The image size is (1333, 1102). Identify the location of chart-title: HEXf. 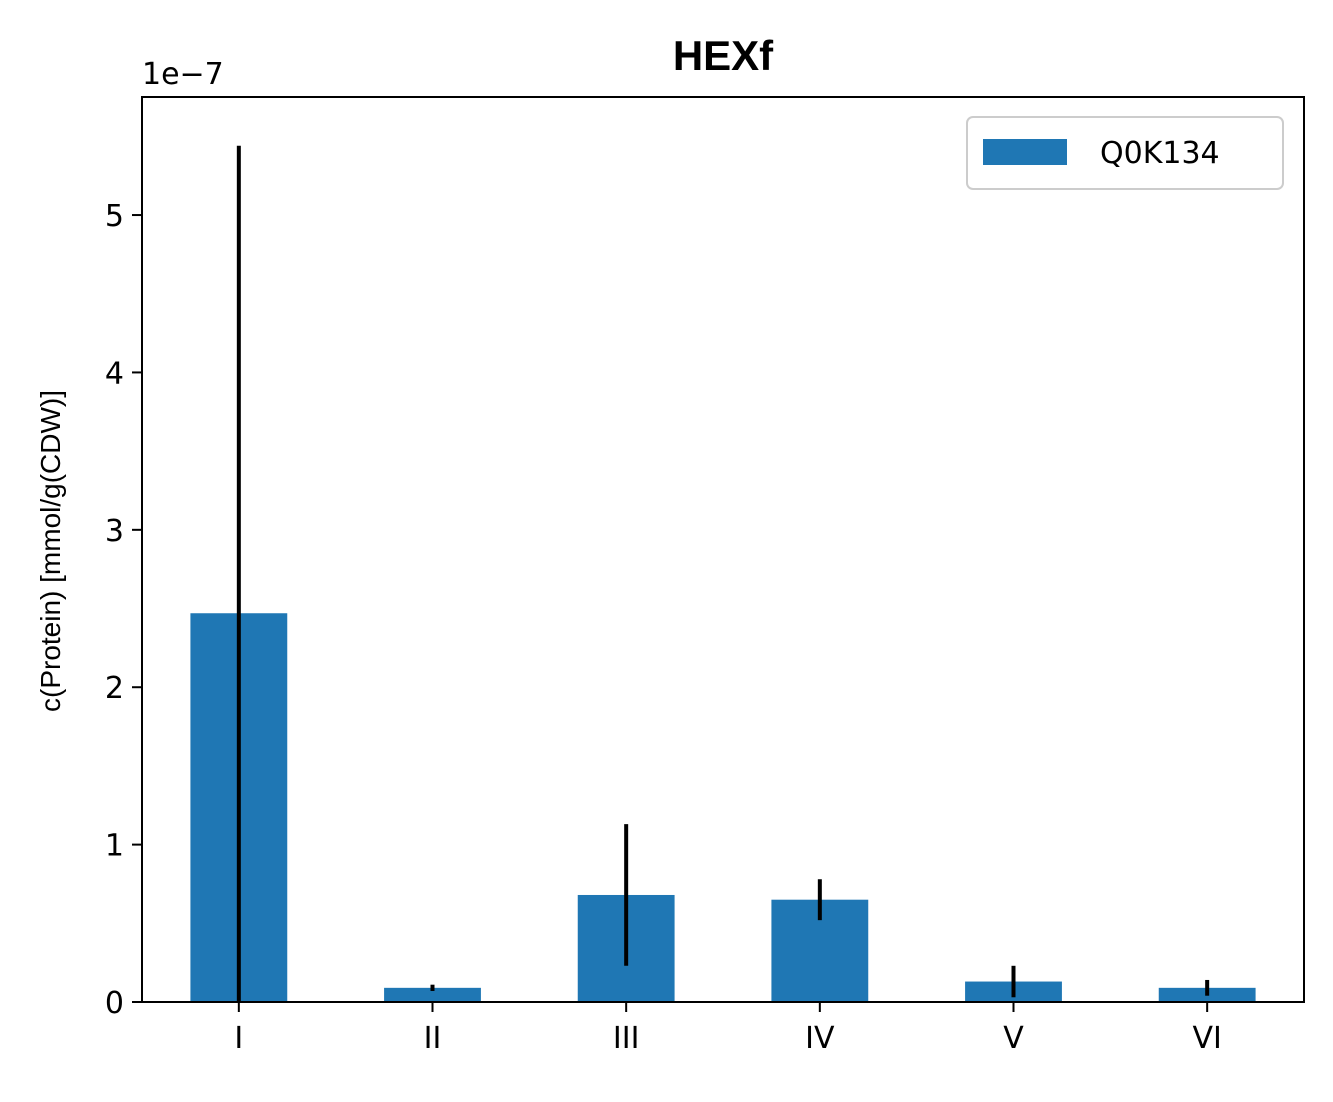
(723, 55).